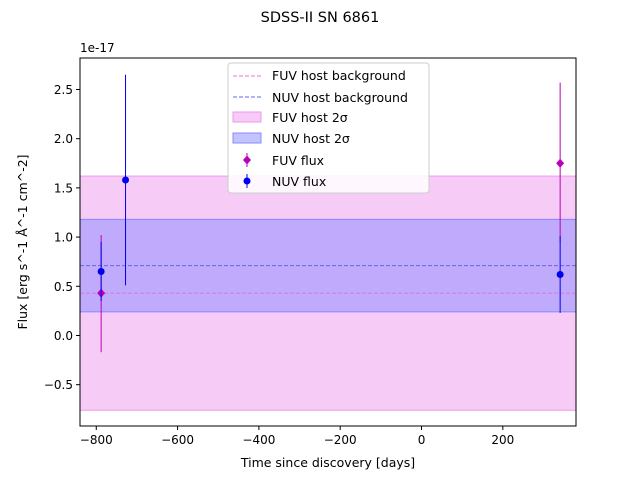  I want to click on x-tick-label-5: 200, so click(502, 440).